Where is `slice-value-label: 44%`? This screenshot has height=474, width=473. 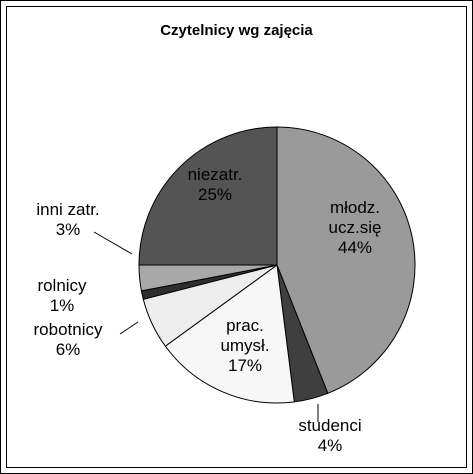
slice-value-label: 44% is located at coordinates (355, 247).